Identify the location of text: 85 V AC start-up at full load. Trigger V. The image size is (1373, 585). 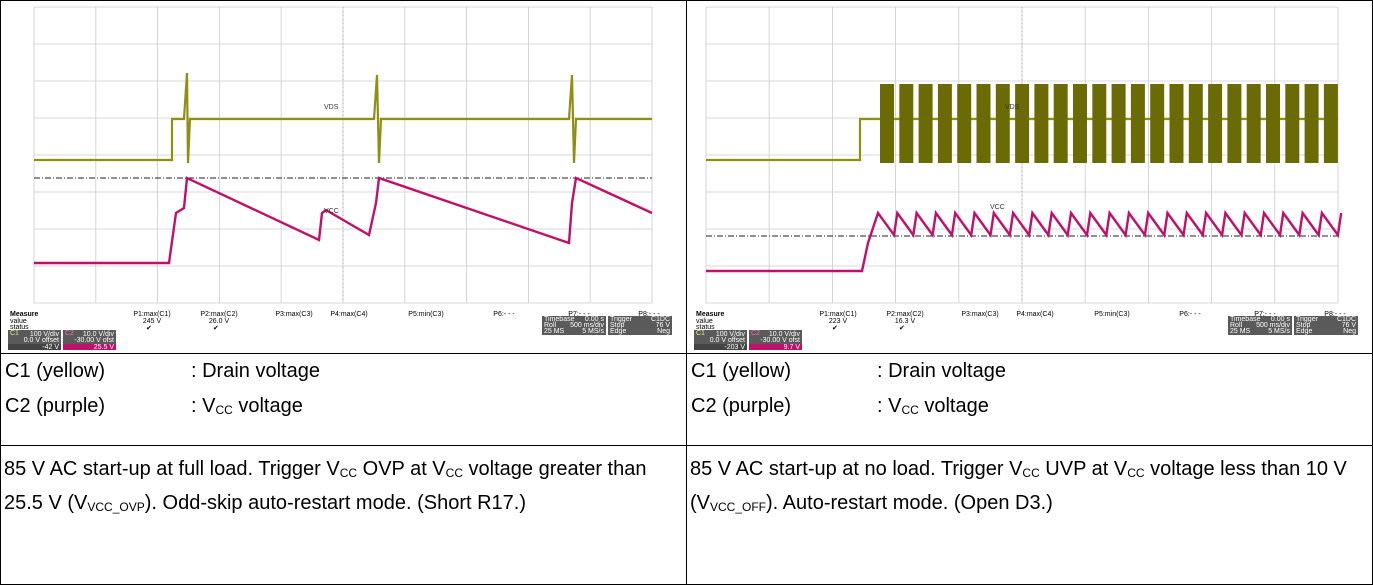
(172, 469).